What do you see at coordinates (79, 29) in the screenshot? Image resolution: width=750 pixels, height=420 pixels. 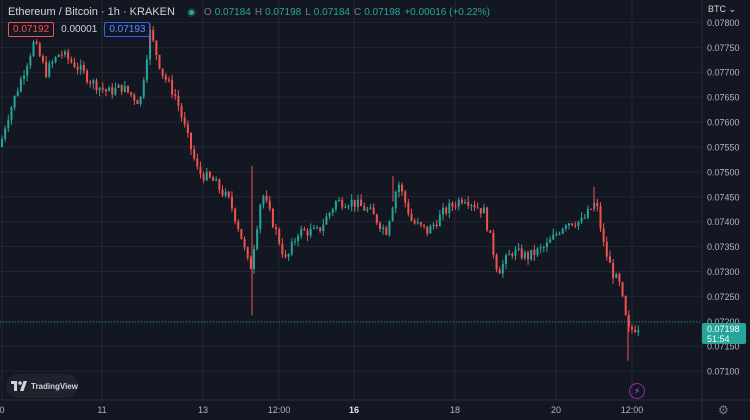 I see `bid-ask-row: 0.07192 0.00001 0.07193` at bounding box center [79, 29].